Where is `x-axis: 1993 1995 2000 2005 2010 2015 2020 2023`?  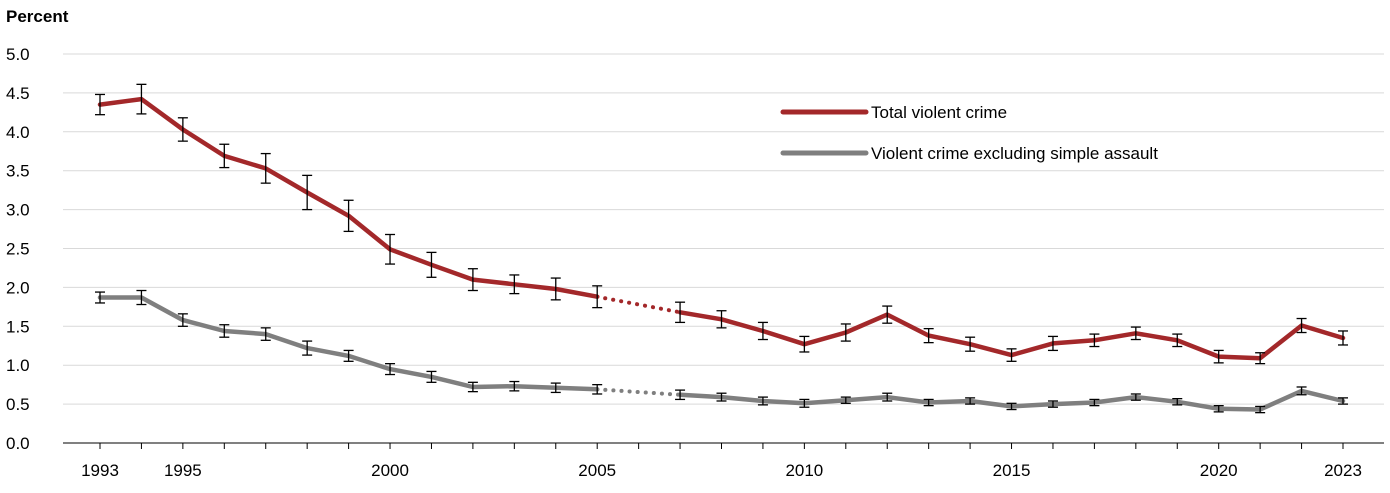 x-axis: 1993 1995 2000 2005 2010 2015 2020 2023 is located at coordinates (723, 461).